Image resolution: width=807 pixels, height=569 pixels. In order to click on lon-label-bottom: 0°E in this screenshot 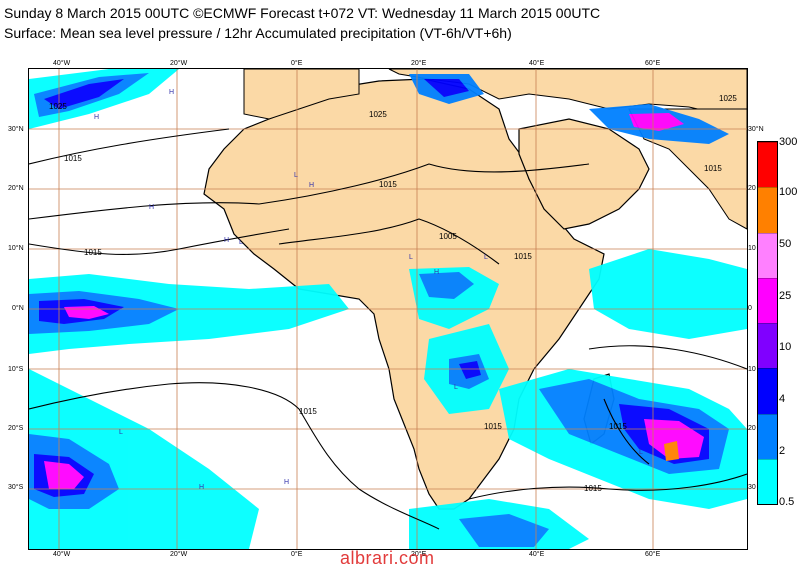, I will do `click(297, 554)`.